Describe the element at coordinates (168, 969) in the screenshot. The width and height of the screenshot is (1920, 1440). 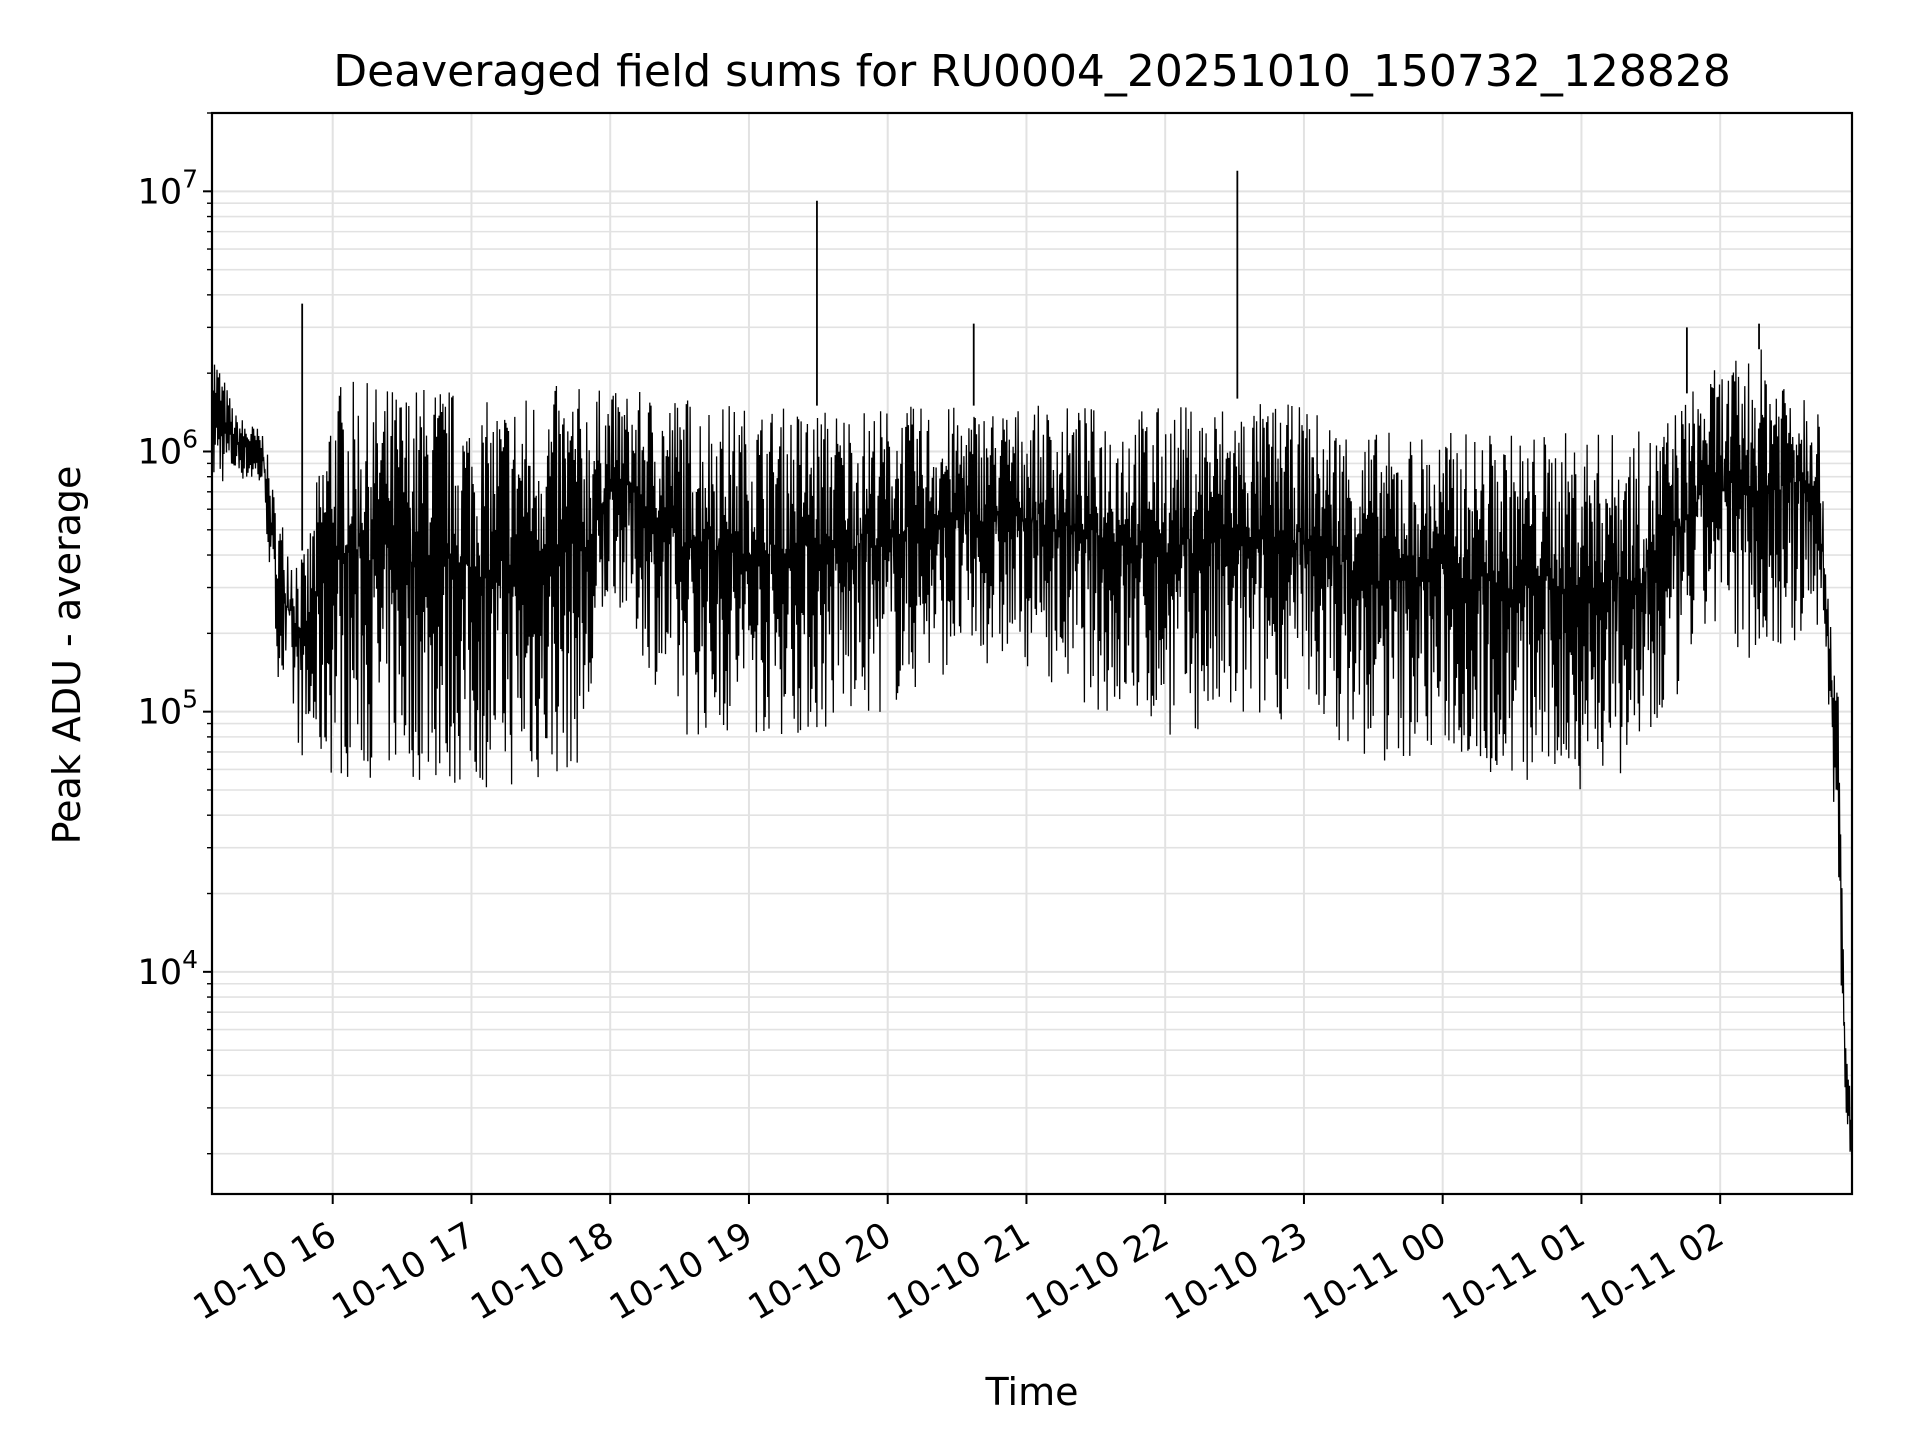
I see `y-tick-label: 10⁴` at that location.